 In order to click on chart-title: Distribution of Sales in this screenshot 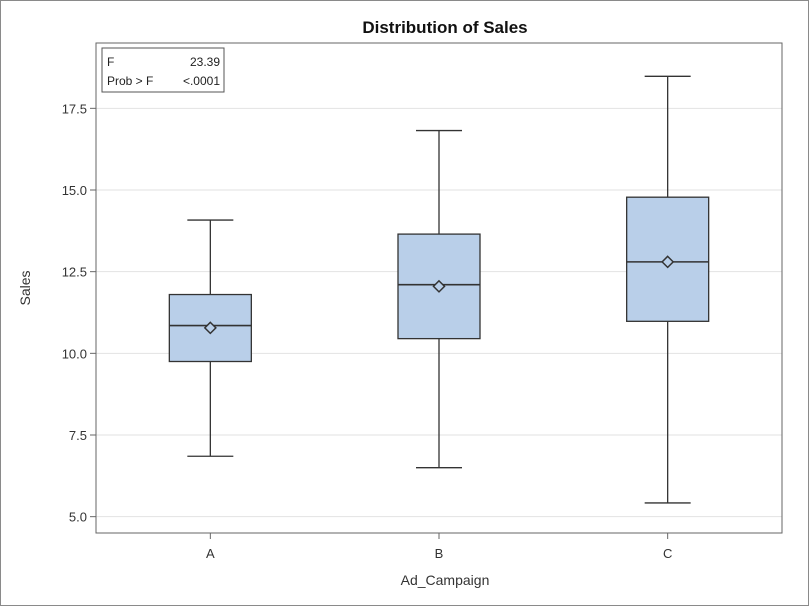, I will do `click(444, 27)`.